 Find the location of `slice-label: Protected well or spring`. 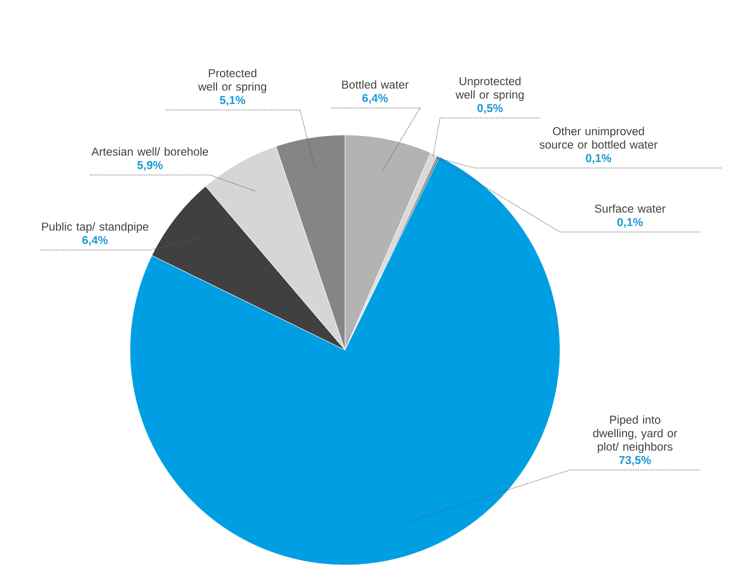

slice-label: Protected well or spring is located at coordinates (232, 80).